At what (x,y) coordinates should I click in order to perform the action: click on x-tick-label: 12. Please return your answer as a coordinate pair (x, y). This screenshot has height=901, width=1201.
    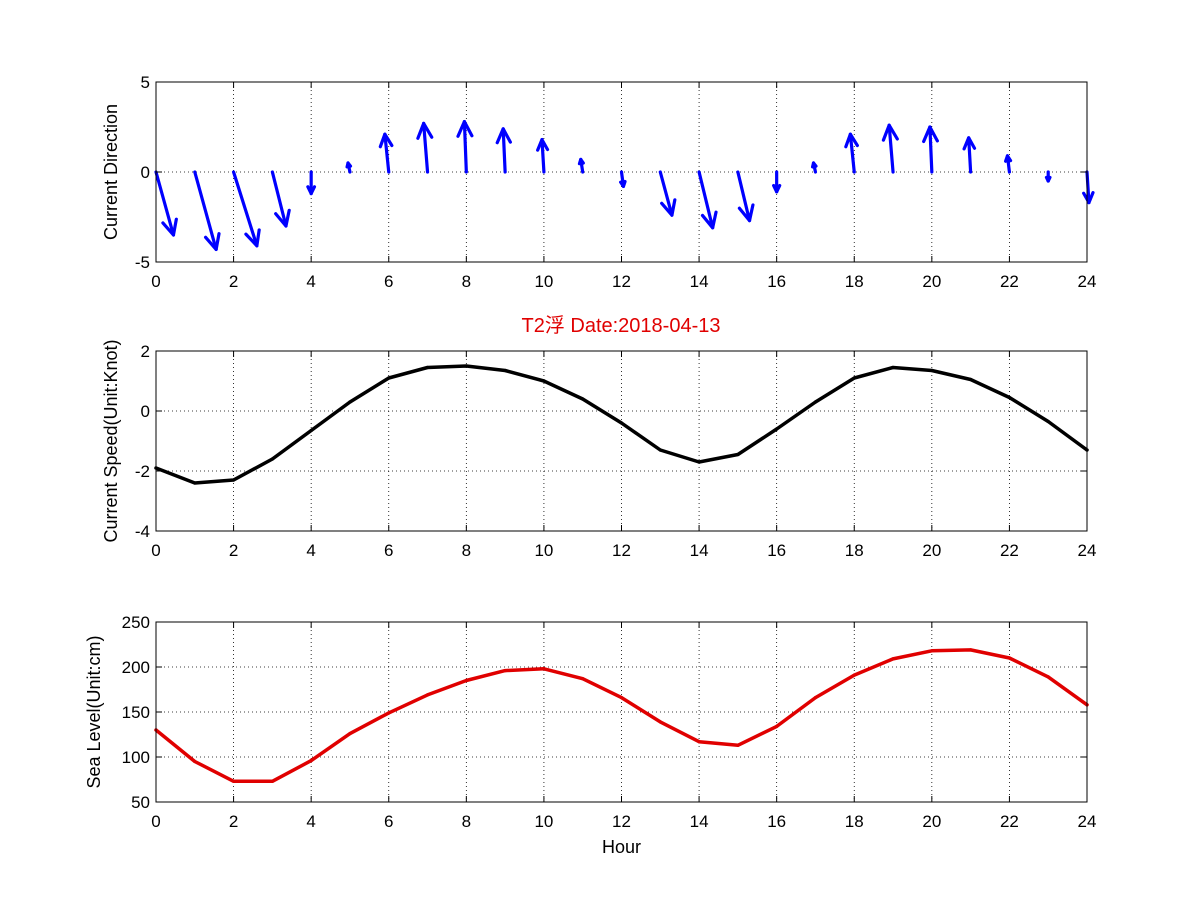
    Looking at the image, I should click on (621, 550).